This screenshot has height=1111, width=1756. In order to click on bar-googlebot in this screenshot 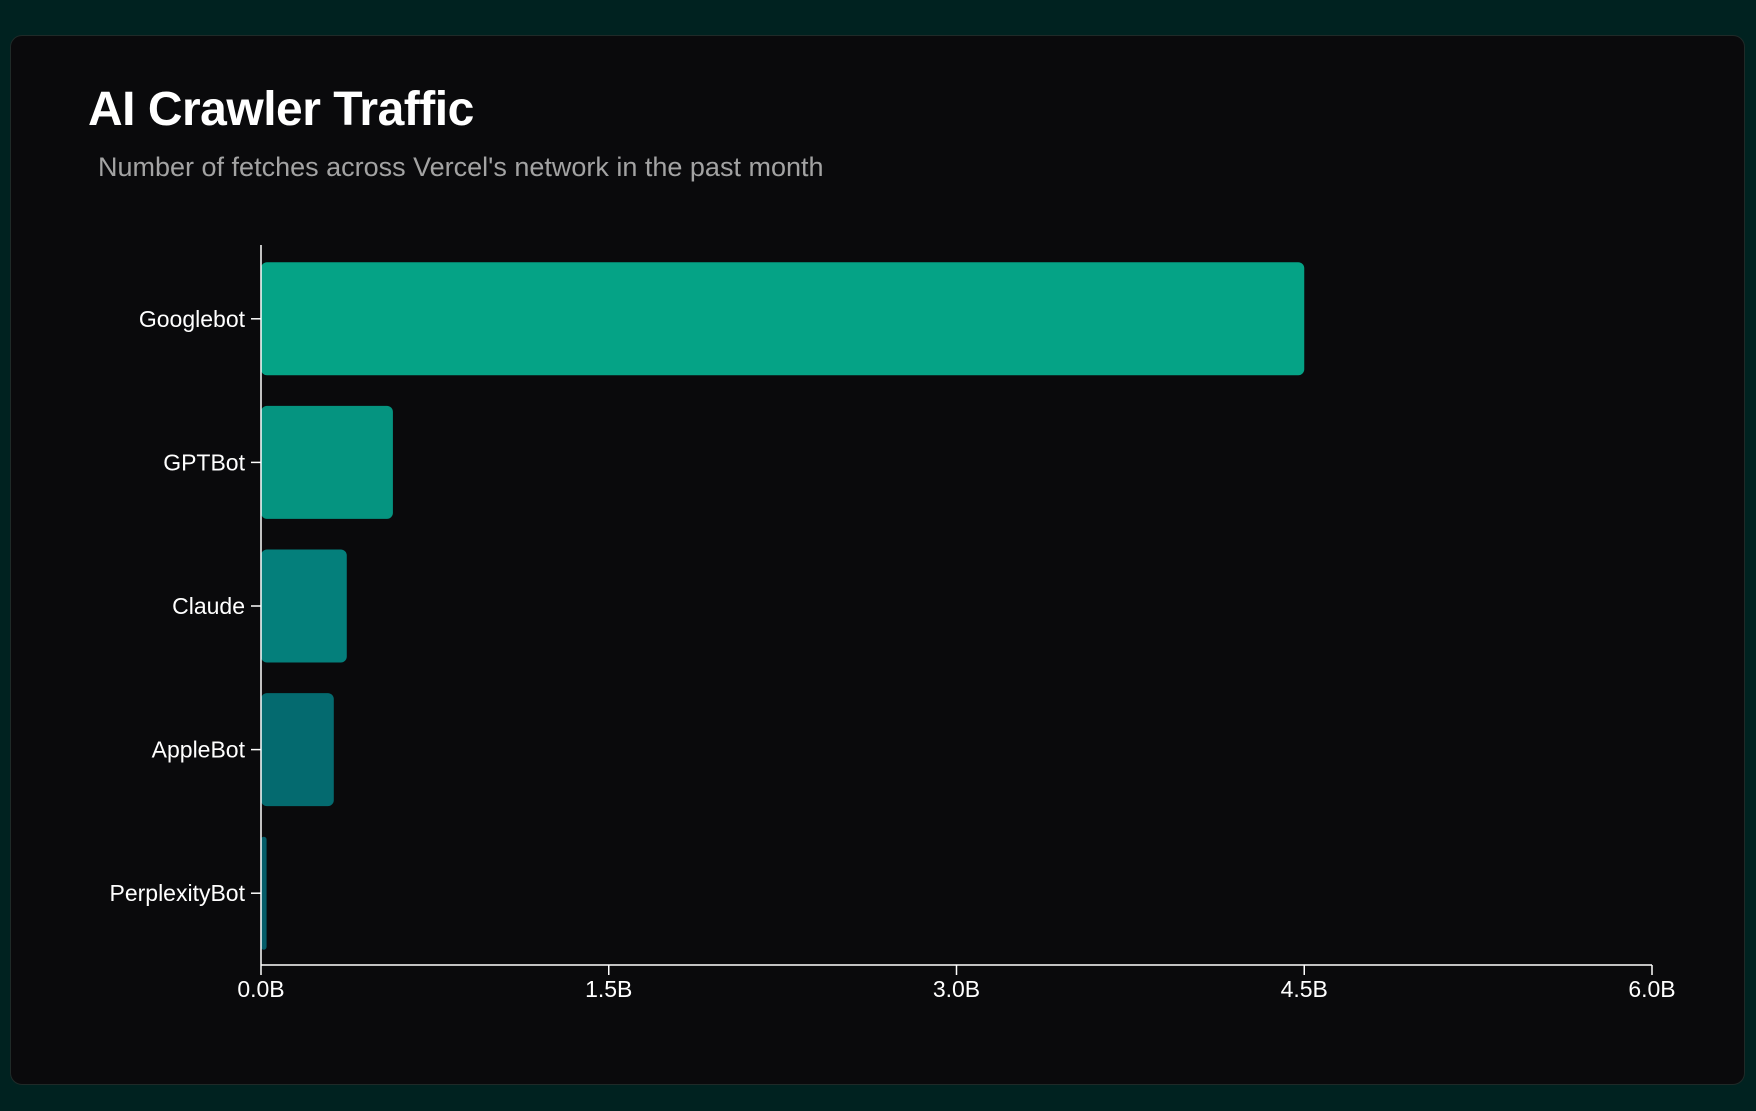, I will do `click(783, 319)`.